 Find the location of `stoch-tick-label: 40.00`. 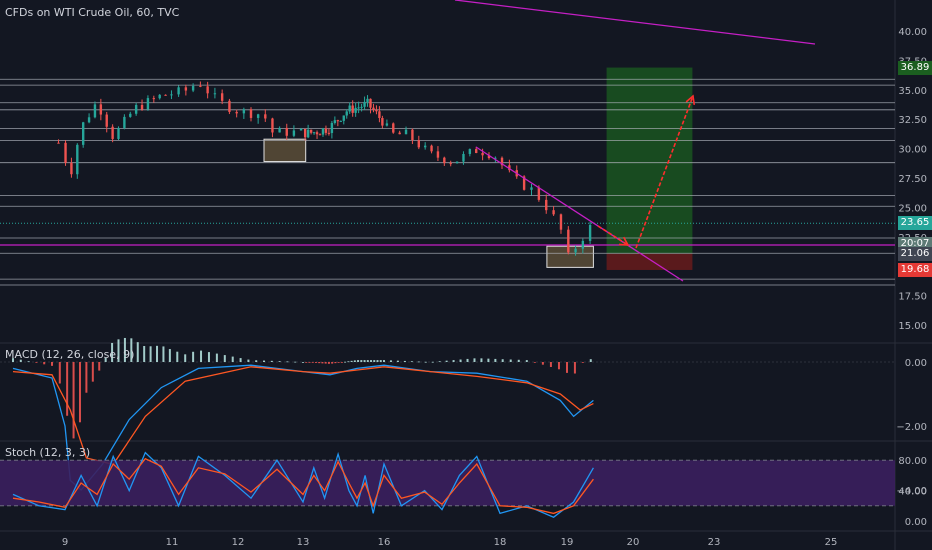

stoch-tick-label: 40.00 is located at coordinates (912, 492).